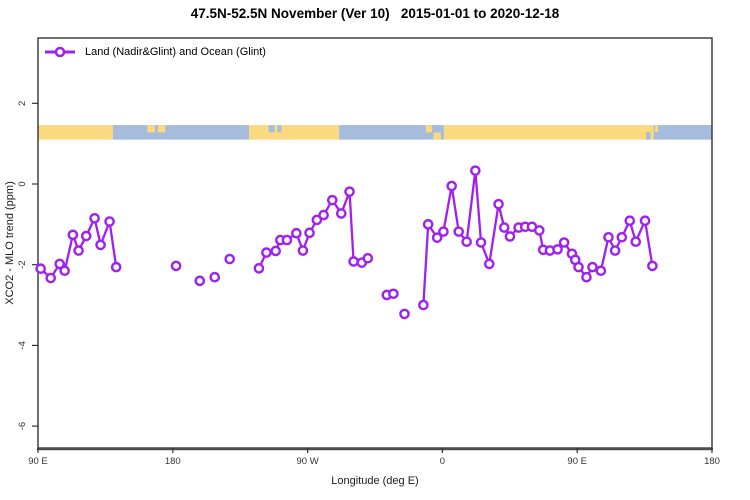 This screenshot has width=750, height=500. I want to click on x-axis: 90 E 180 90 W 0 90 E 180, so click(374, 457).